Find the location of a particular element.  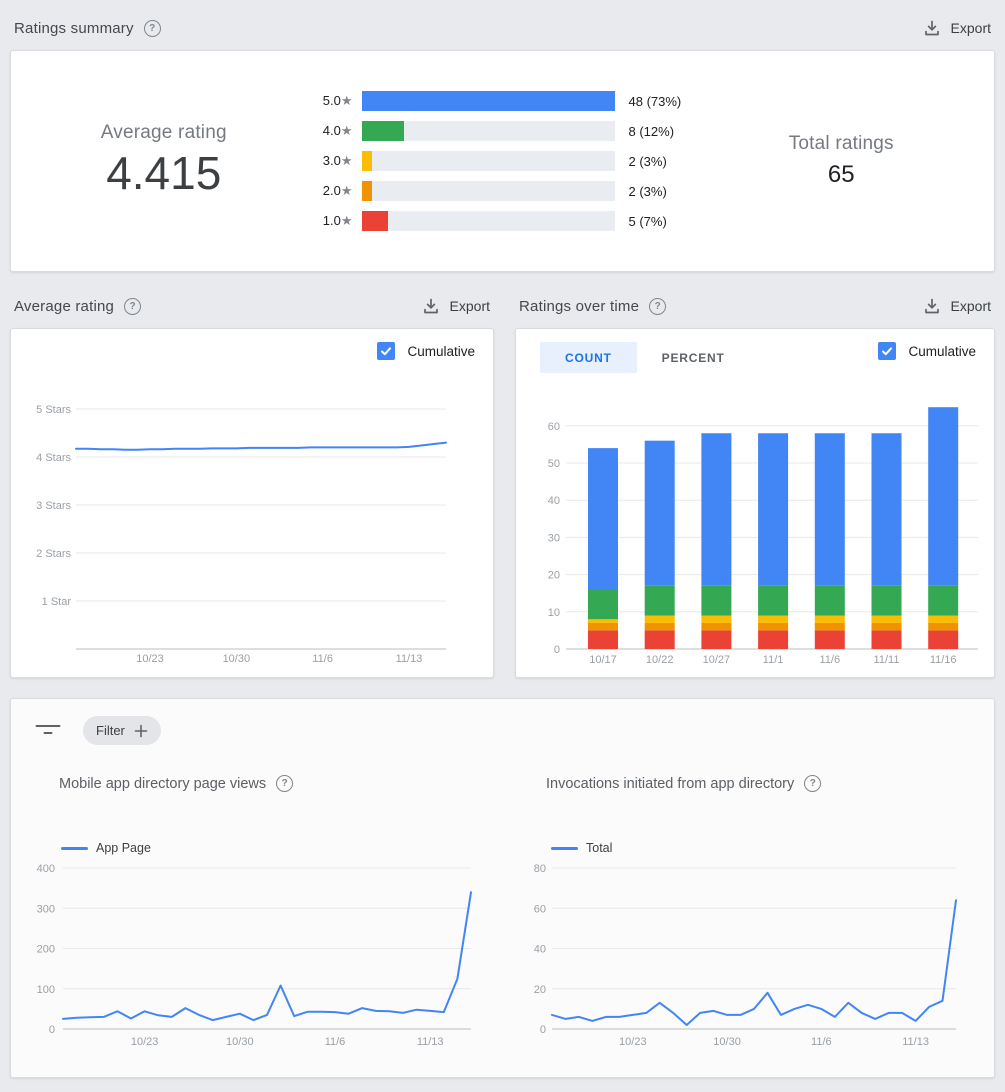

ratings-over-time-chart-title: Ratings over time is located at coordinates (579, 306).